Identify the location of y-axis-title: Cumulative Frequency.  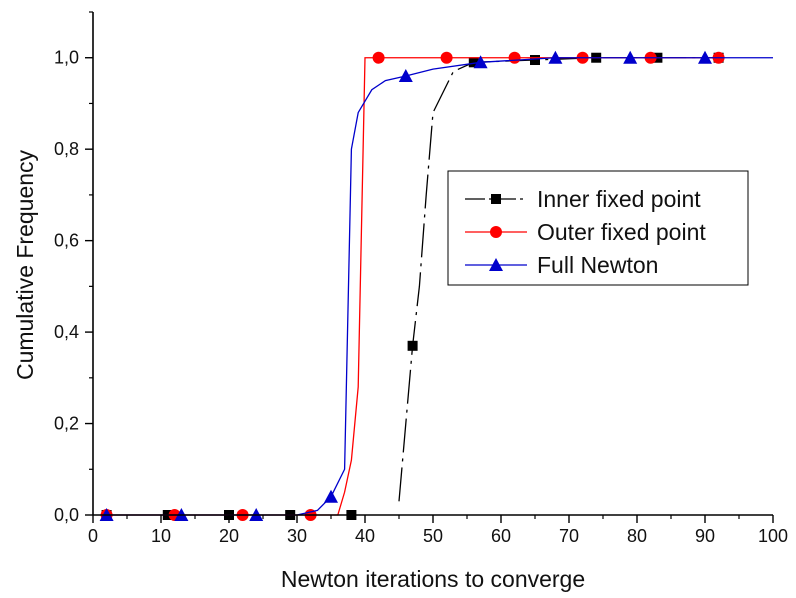
(25, 264).